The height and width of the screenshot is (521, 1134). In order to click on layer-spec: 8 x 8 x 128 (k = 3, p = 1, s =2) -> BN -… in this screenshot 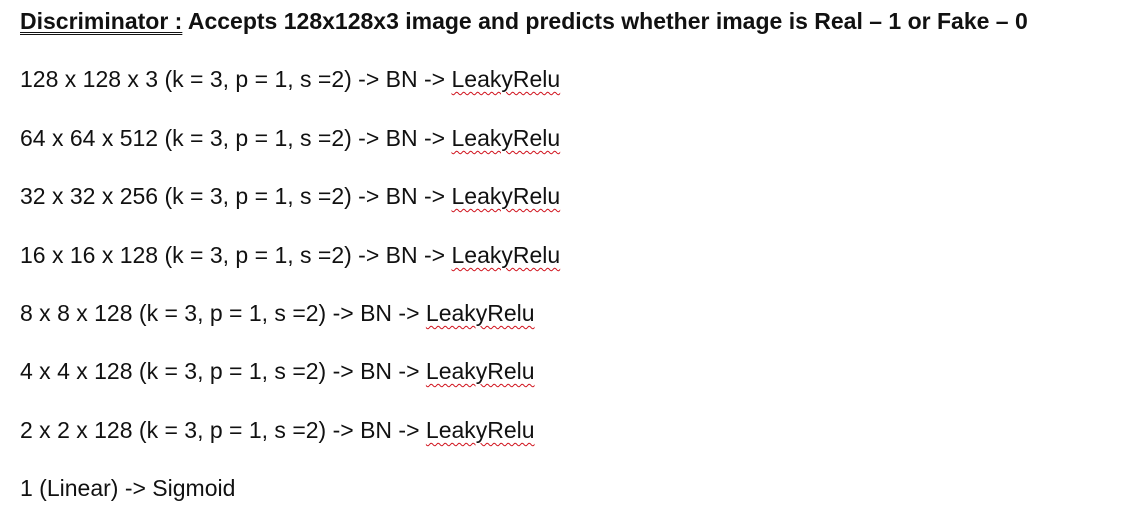, I will do `click(223, 313)`.